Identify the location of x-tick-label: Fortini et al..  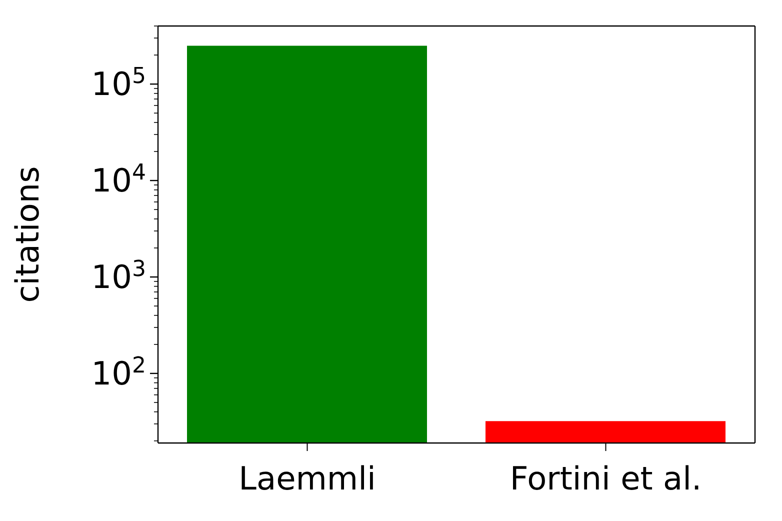
(606, 479).